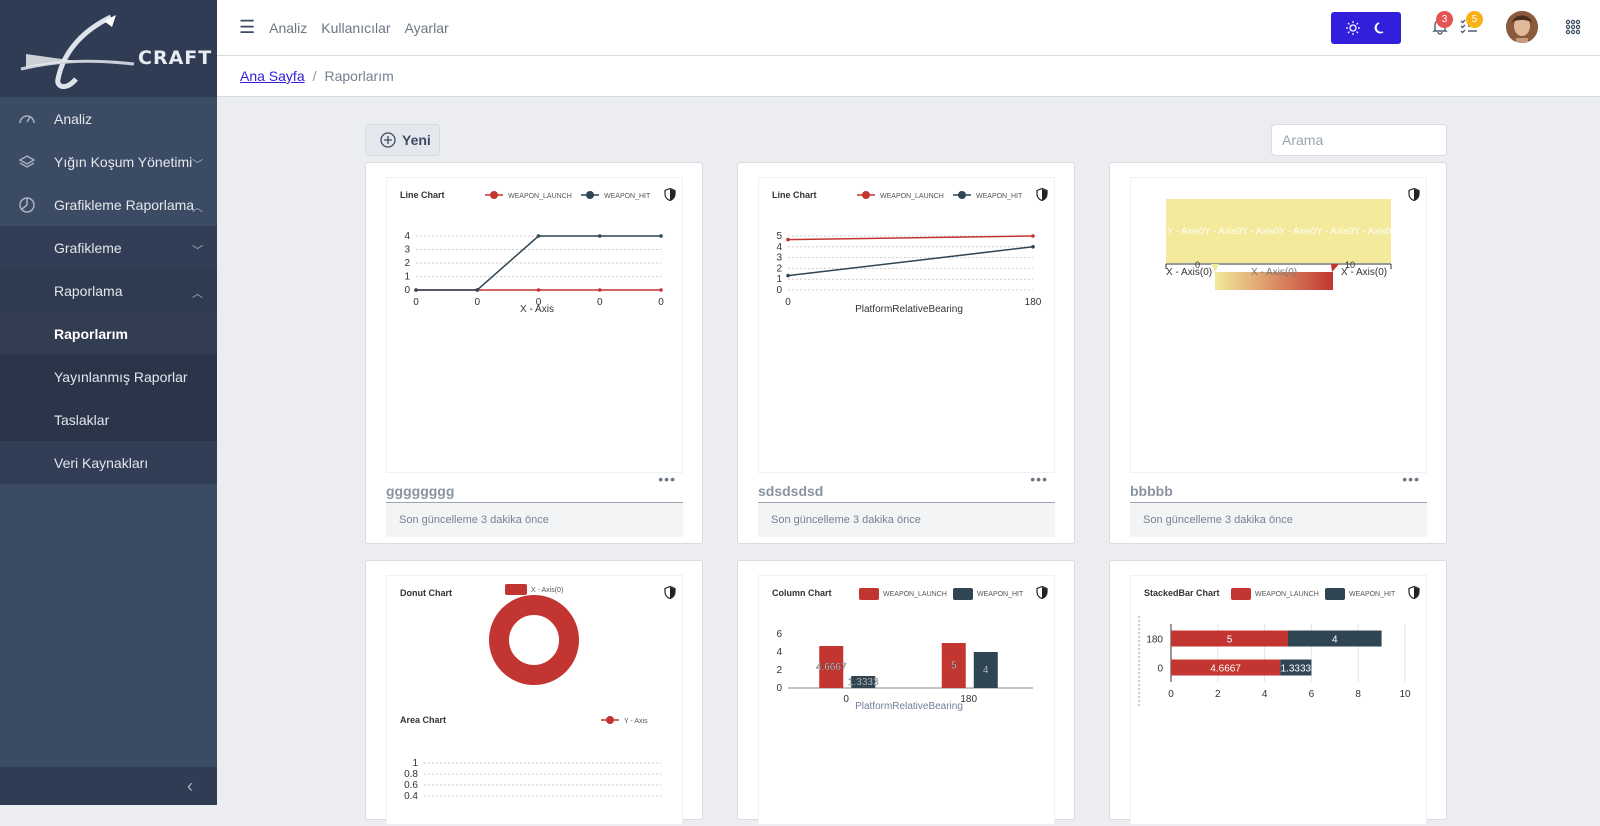  I want to click on report-name: sdsdsdsd, so click(791, 491).